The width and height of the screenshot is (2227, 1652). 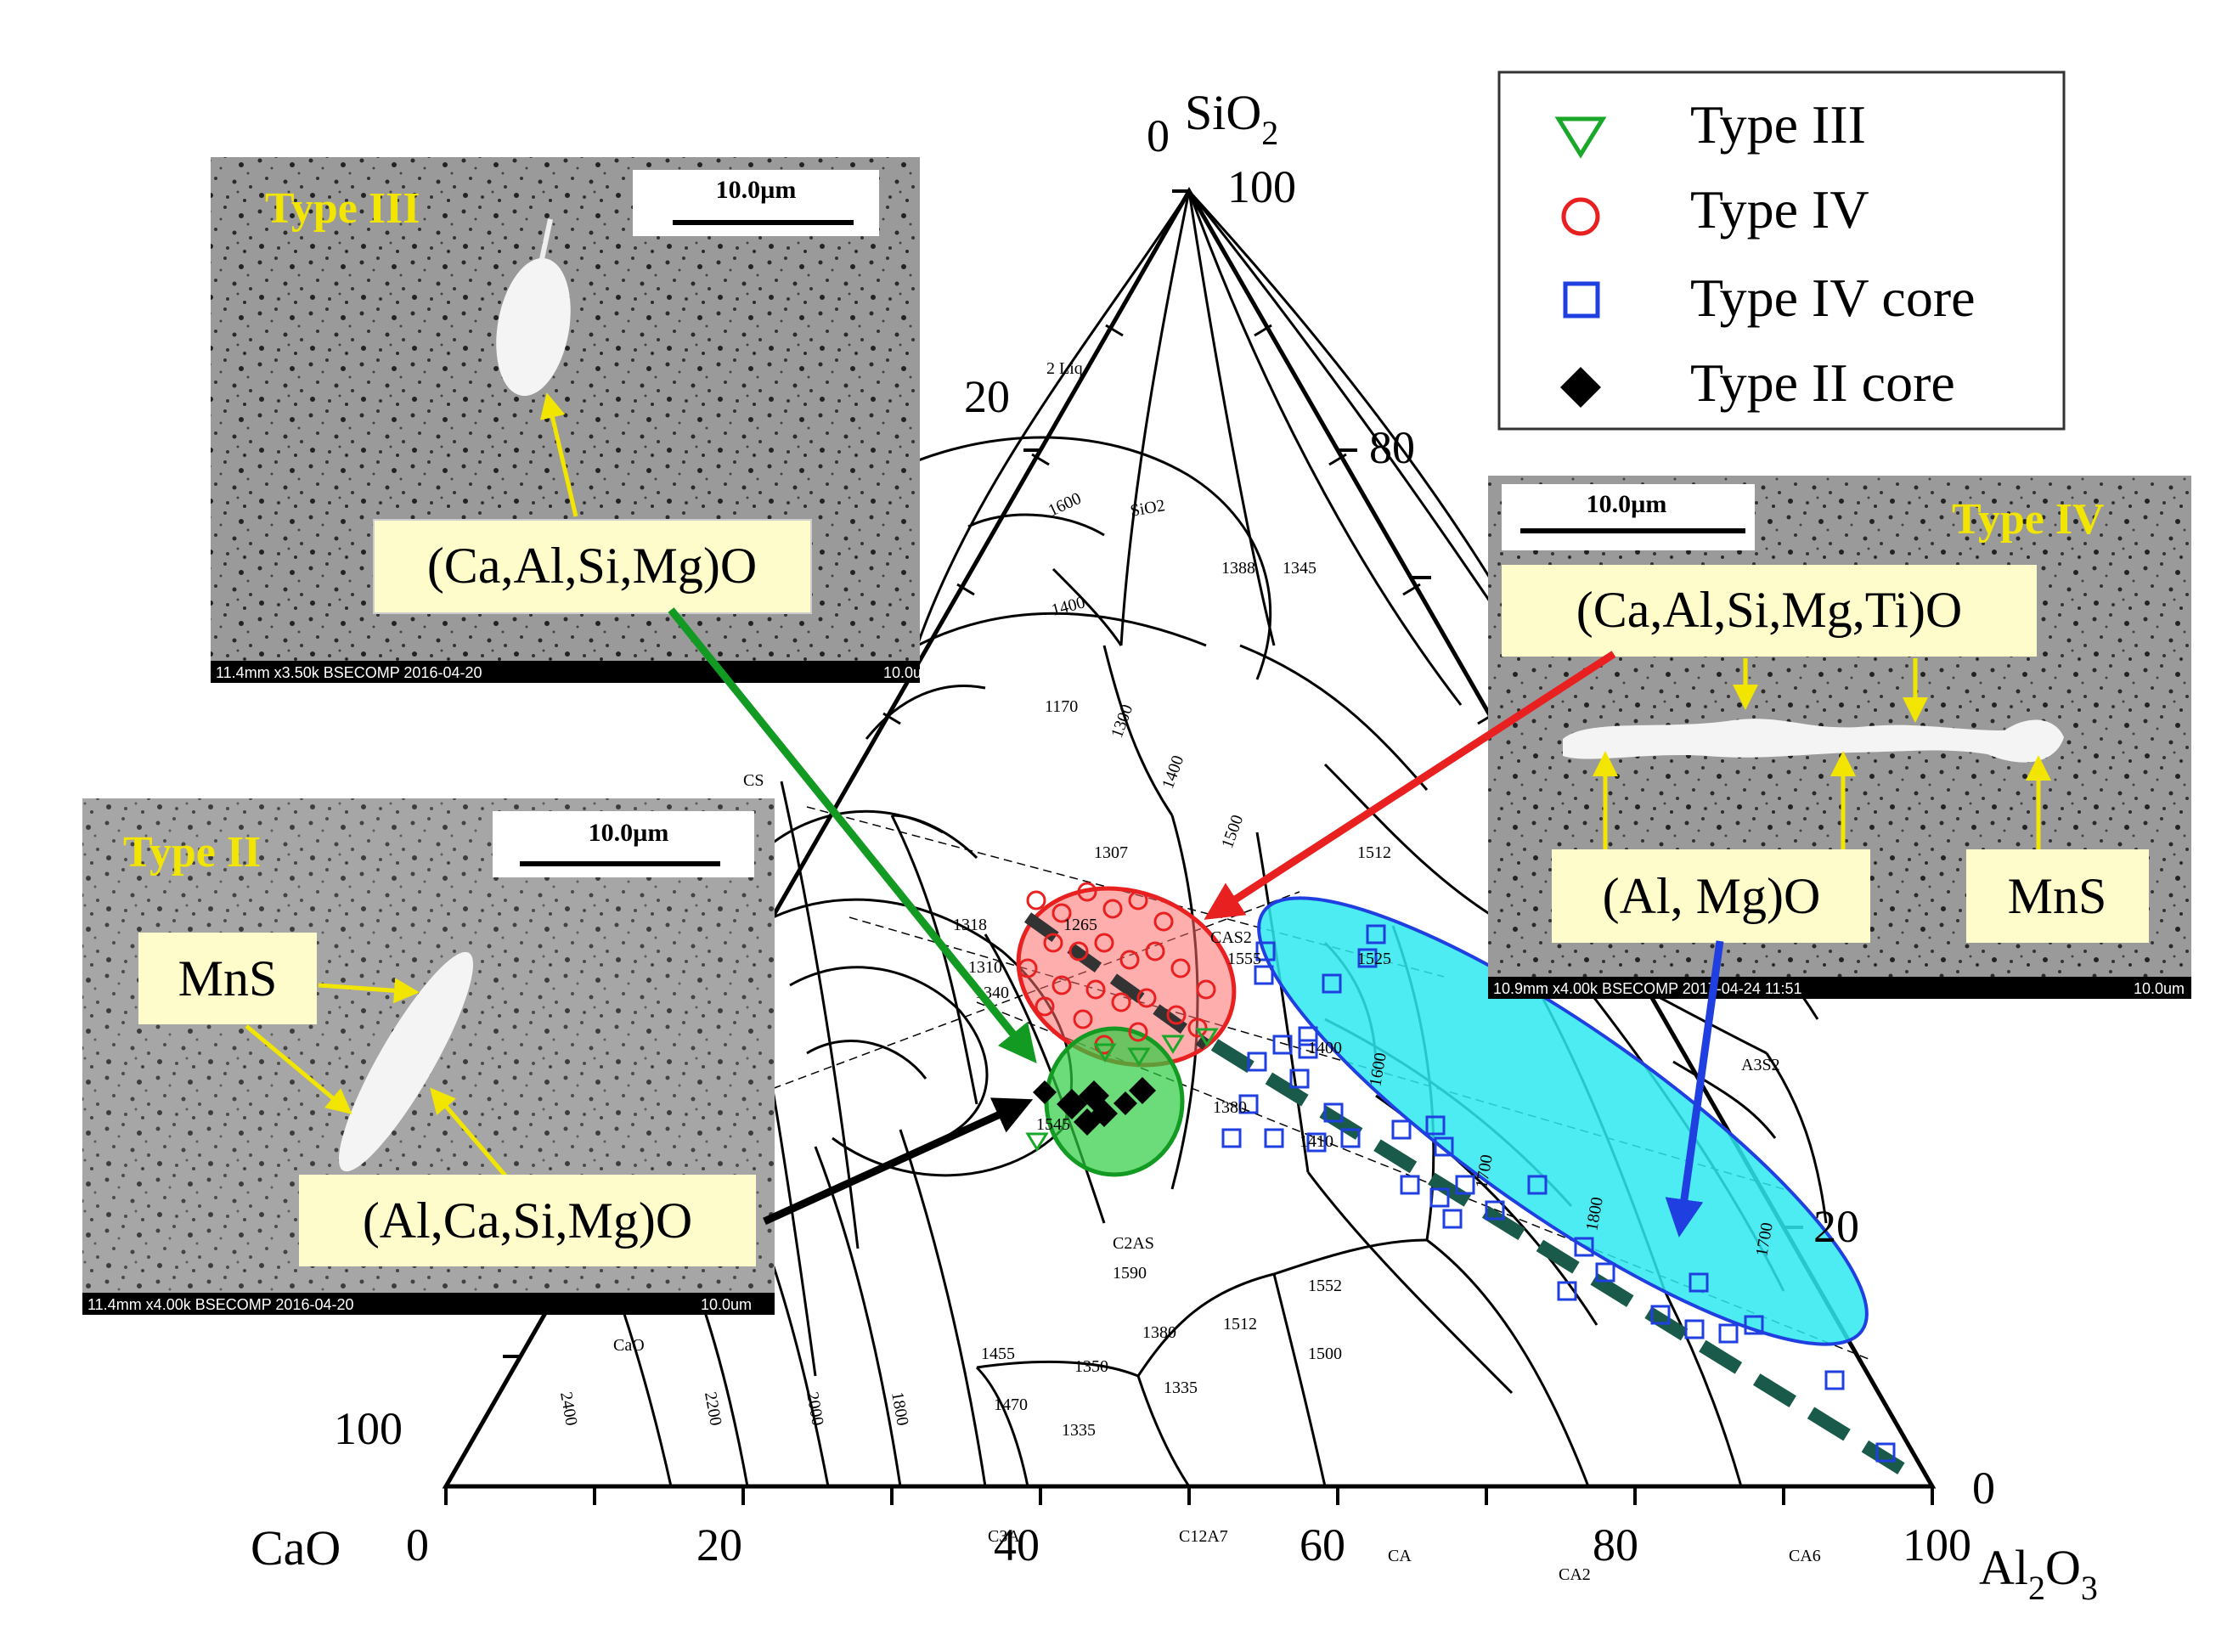 I want to click on phase-label: 1525, so click(x=1374, y=959).